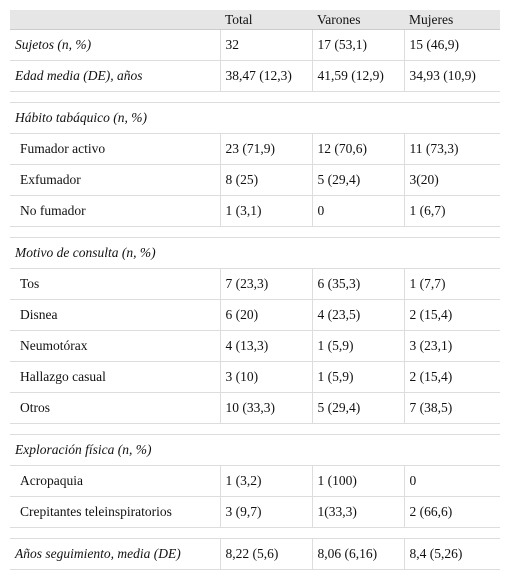  I want to click on data-row: Sujetos (n, %) 32 17 (53,1) 15 (46,9), so click(255, 45).